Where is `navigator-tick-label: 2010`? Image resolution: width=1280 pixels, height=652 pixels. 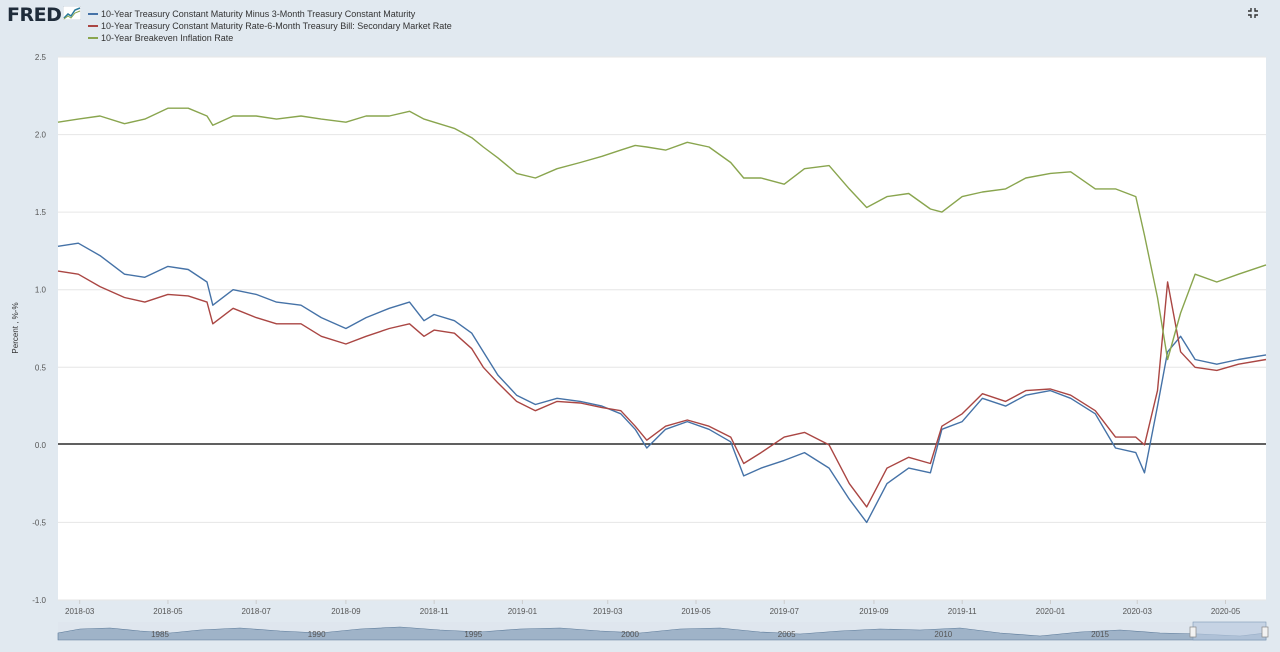
navigator-tick-label: 2010 is located at coordinates (943, 634).